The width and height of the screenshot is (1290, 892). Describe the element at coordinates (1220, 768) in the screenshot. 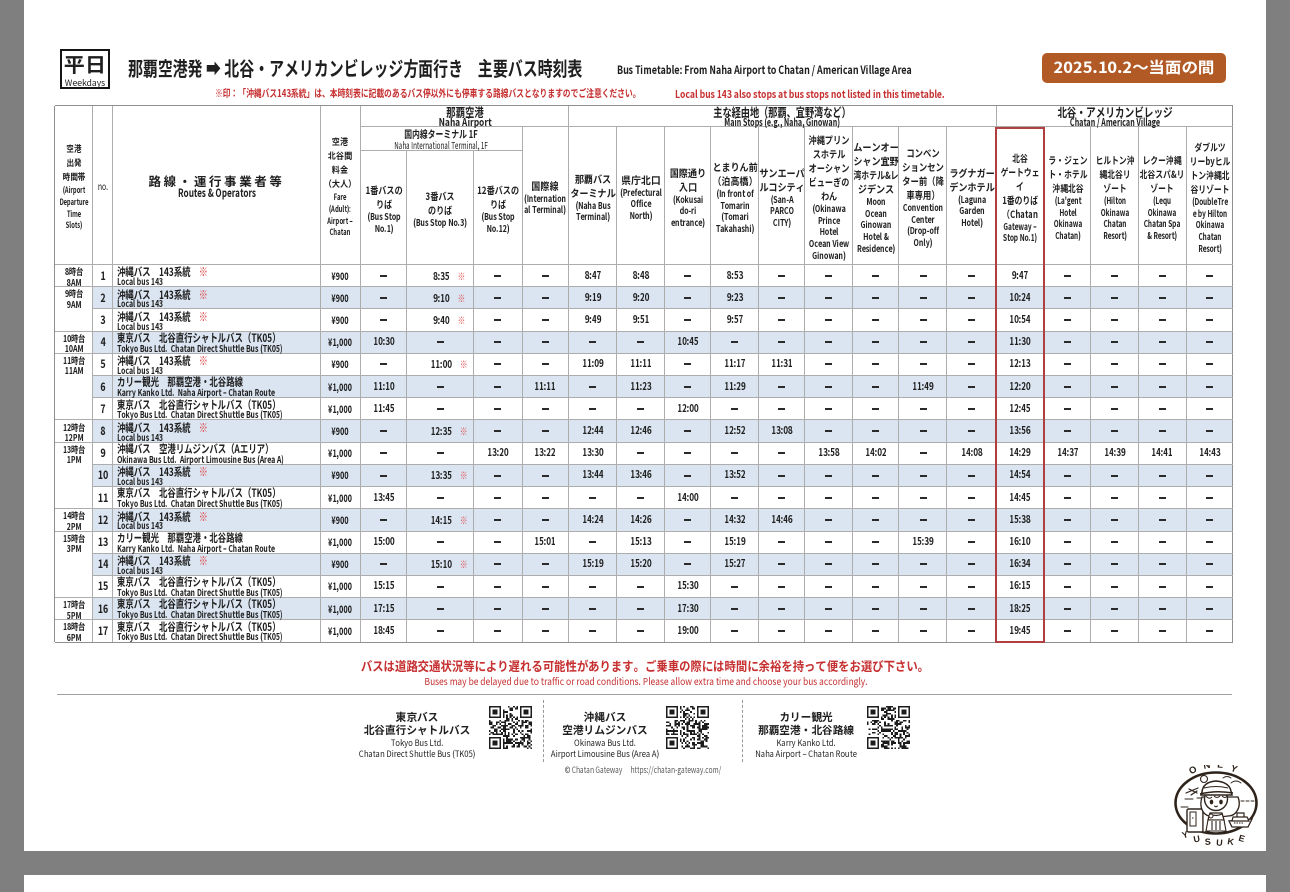

I see `svg-text: L` at that location.